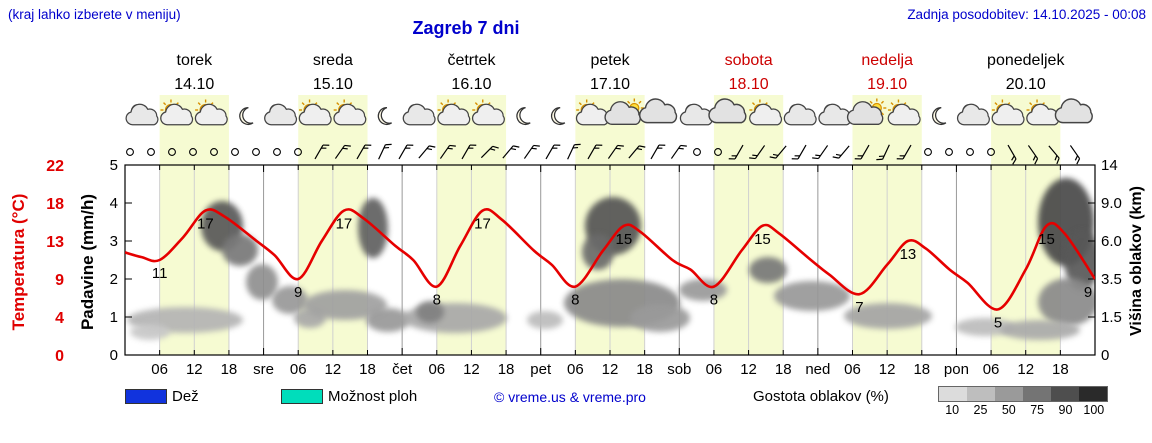 The image size is (1152, 443). Describe the element at coordinates (114, 203) in the screenshot. I see `svg-text: 4` at that location.